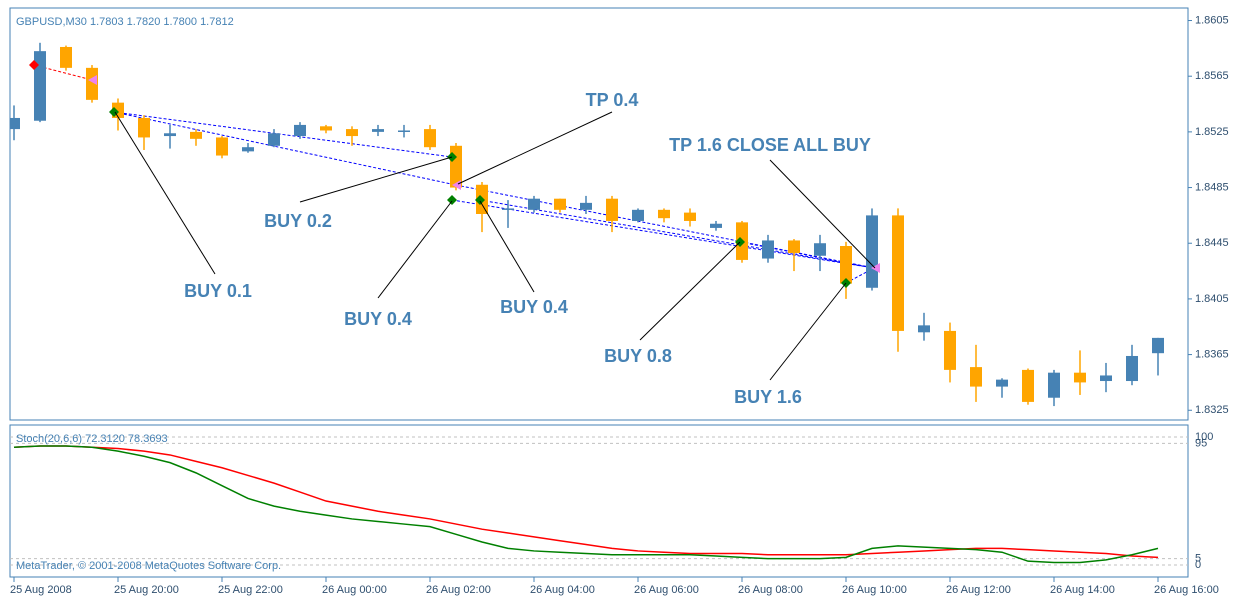  I want to click on indicator-title: Stoch(20,6,6) 72.3120 78.3693, so click(92, 439).